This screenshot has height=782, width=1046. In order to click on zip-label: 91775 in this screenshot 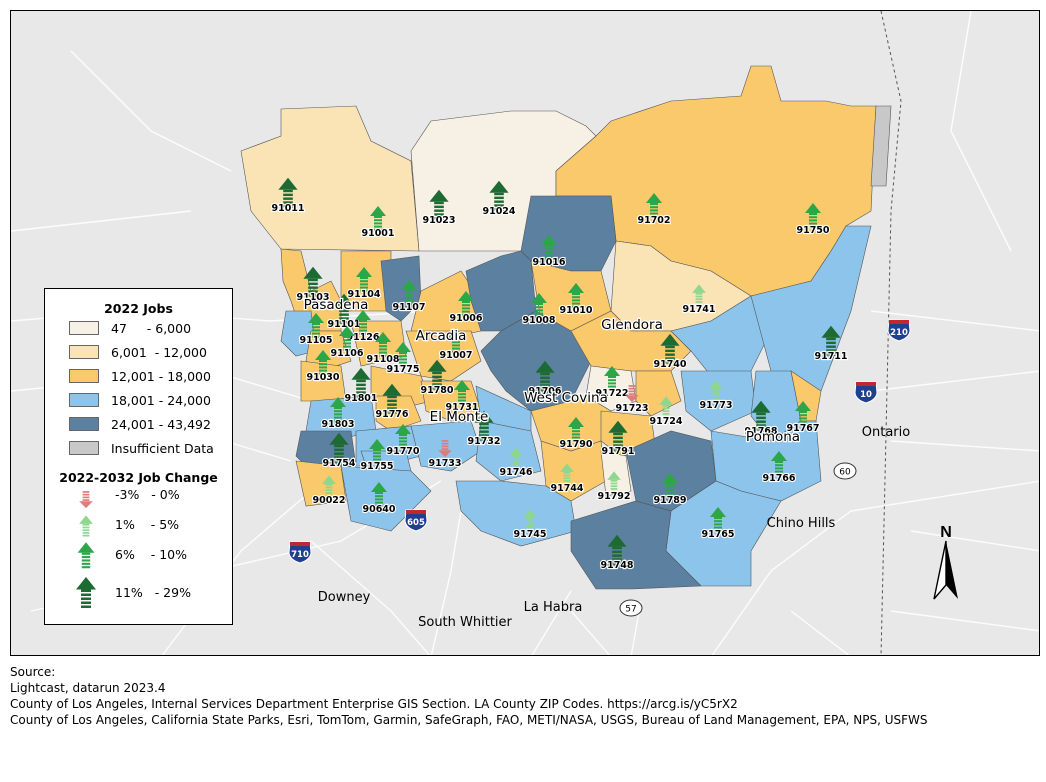, I will do `click(402, 369)`.